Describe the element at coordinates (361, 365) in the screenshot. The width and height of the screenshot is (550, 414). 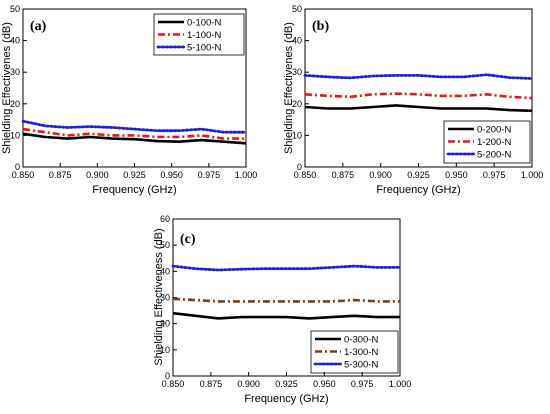
I see `legend-entry: 5-300-N` at that location.